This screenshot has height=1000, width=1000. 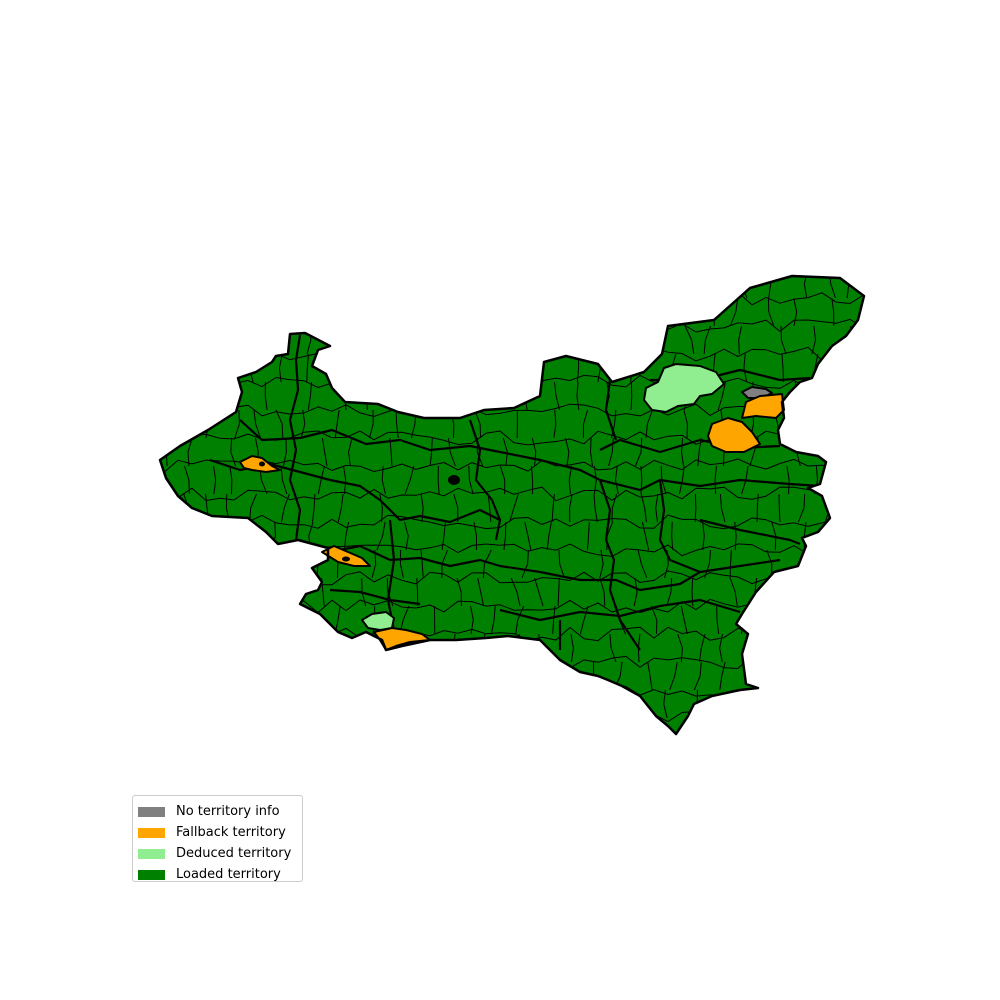 What do you see at coordinates (217, 874) in the screenshot?
I see `legend-item-loaded: Loaded territory` at bounding box center [217, 874].